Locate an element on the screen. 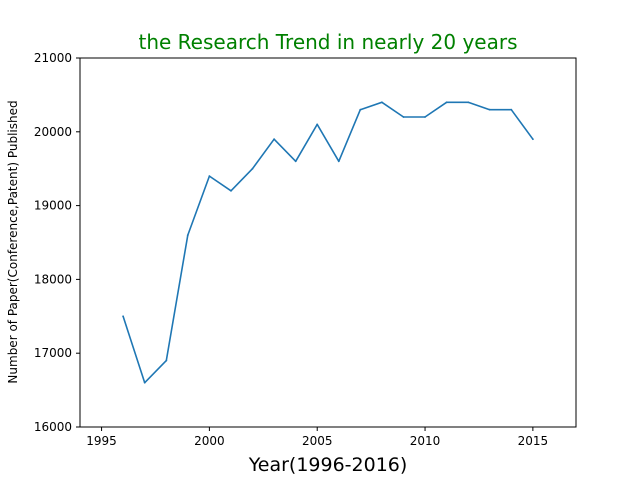  y-tick-label: 19000 is located at coordinates (53, 206).